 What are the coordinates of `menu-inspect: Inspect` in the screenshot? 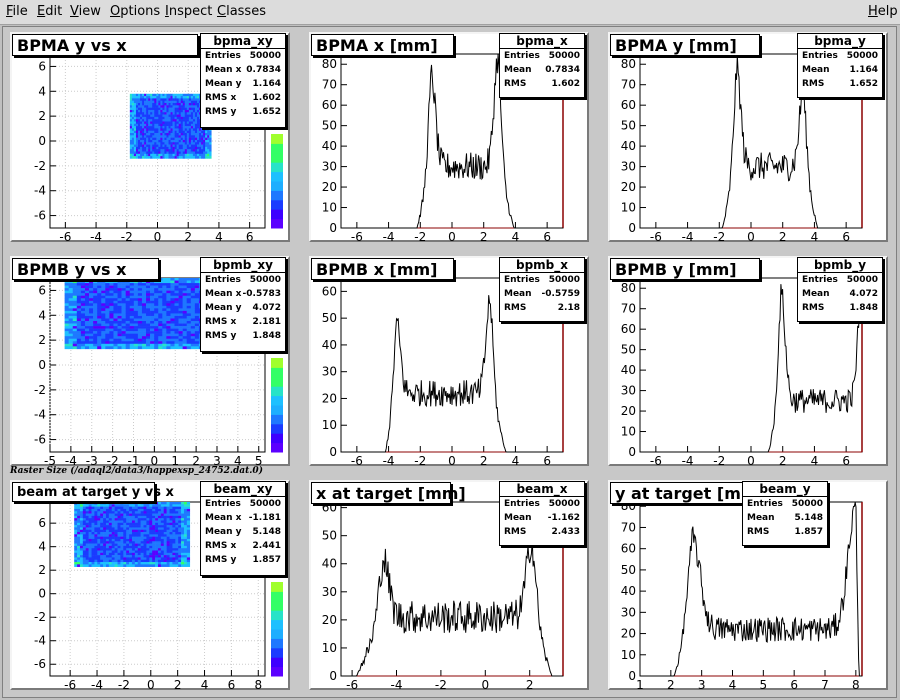 It's located at (189, 11).